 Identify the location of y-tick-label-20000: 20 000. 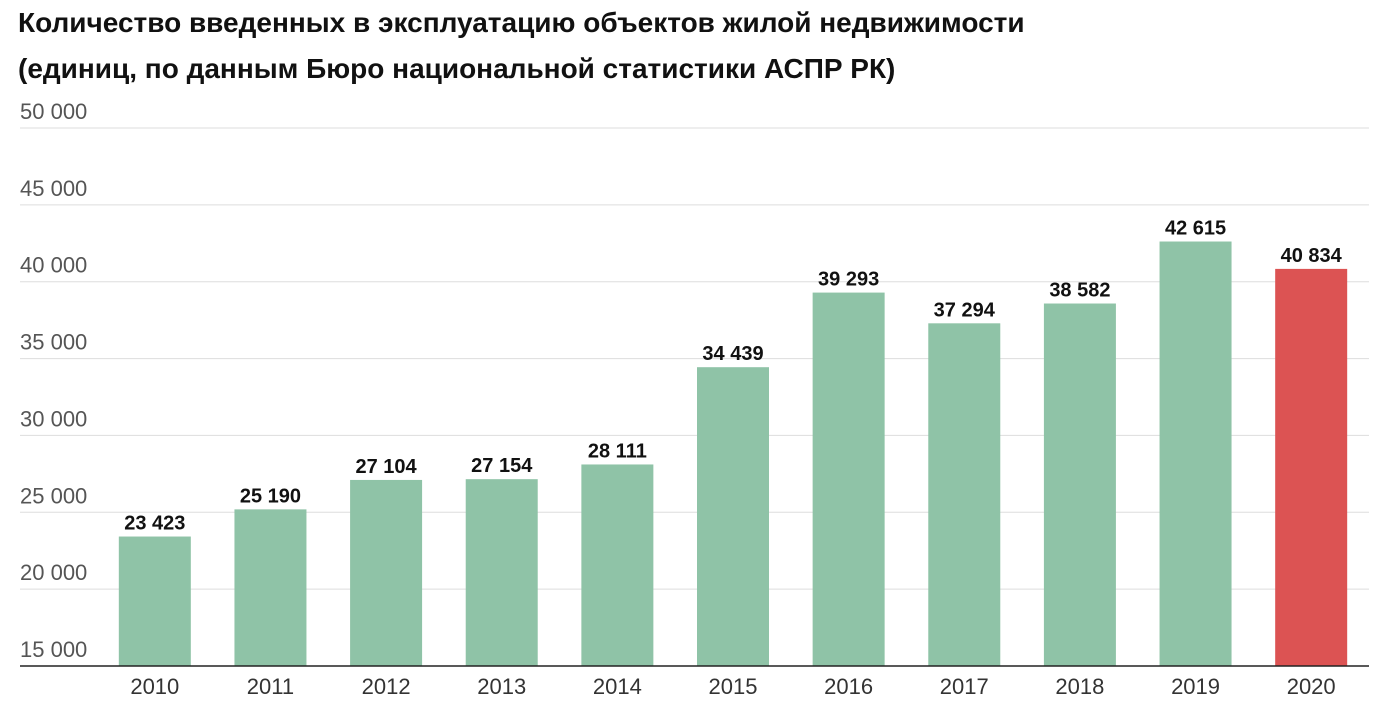
(53, 572).